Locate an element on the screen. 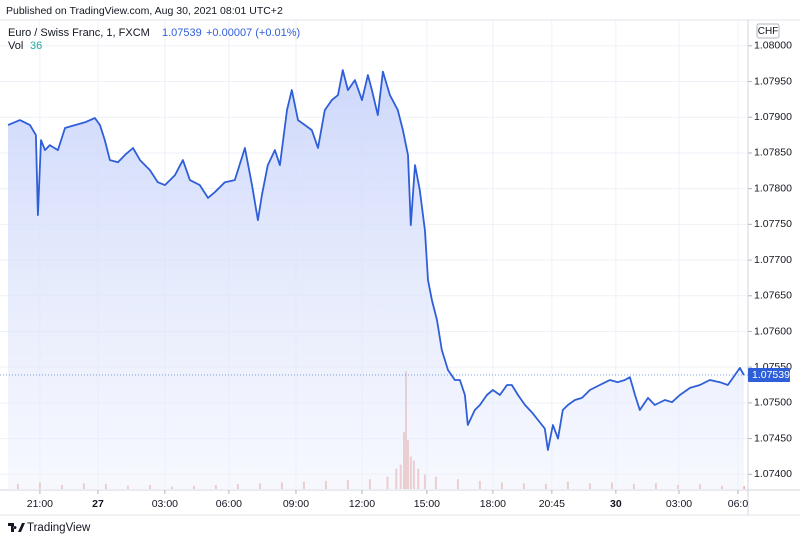 Image resolution: width=800 pixels, height=539 pixels. y-tick-label: 1.07850 is located at coordinates (773, 153).